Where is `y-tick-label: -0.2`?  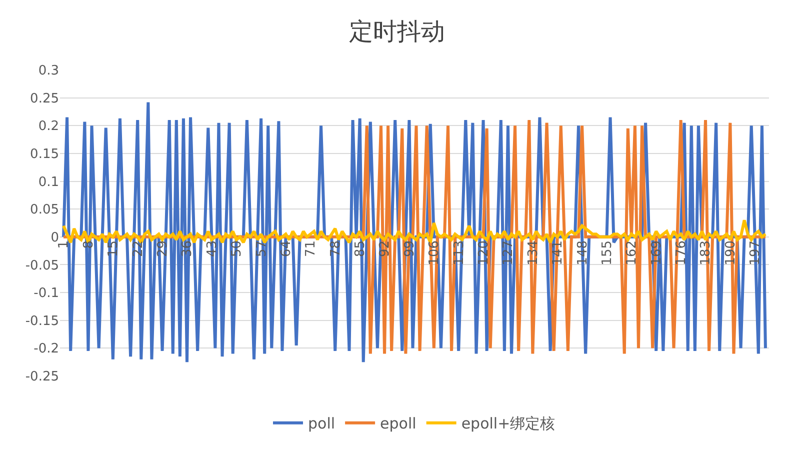 y-tick-label: -0.2 is located at coordinates (46, 349).